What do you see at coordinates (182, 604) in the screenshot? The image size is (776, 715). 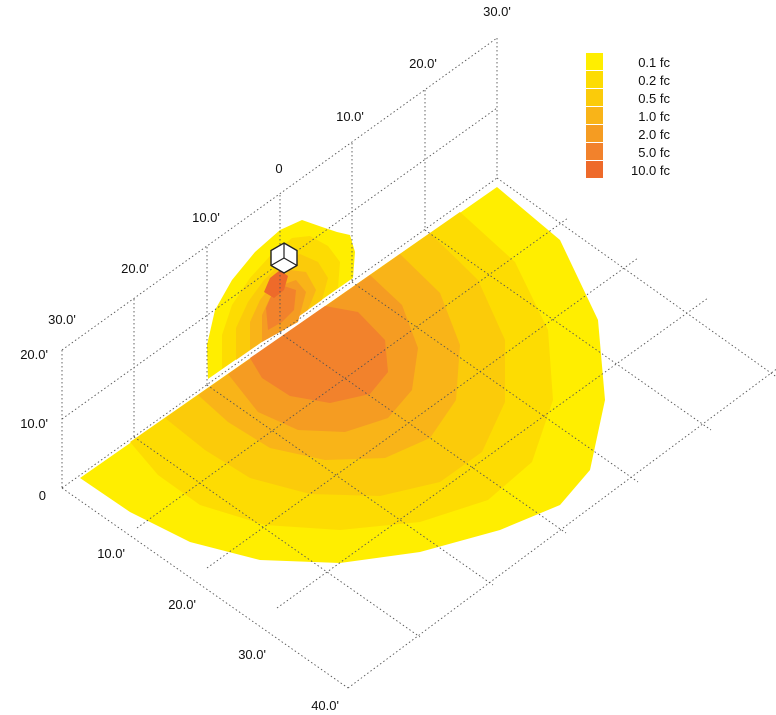 I see `floor-depth-label-20: 20.0'` at bounding box center [182, 604].